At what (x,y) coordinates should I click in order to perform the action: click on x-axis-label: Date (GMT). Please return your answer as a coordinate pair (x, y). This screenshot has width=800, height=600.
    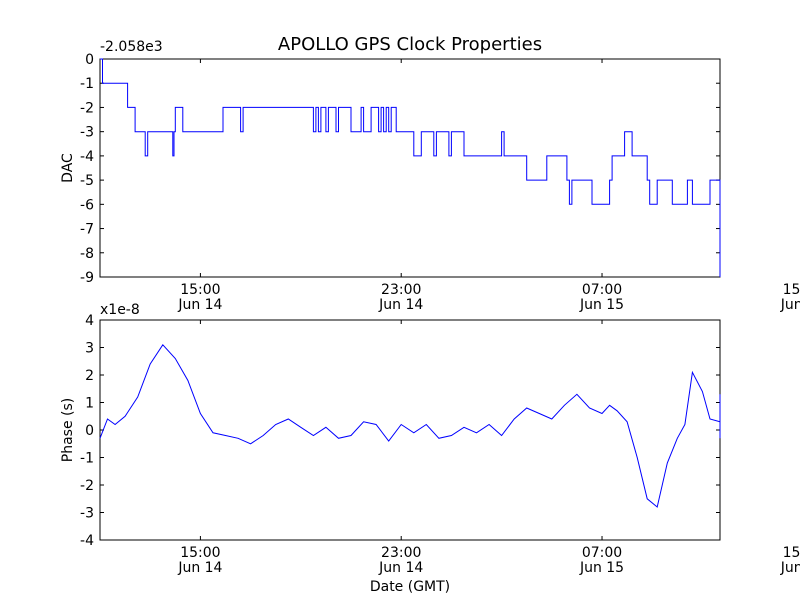
    Looking at the image, I should click on (410, 587).